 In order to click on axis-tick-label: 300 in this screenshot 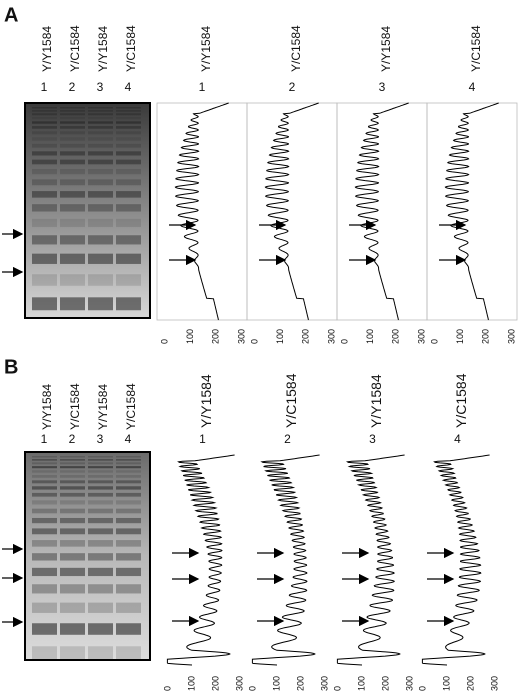, I will do `click(239, 683)`.